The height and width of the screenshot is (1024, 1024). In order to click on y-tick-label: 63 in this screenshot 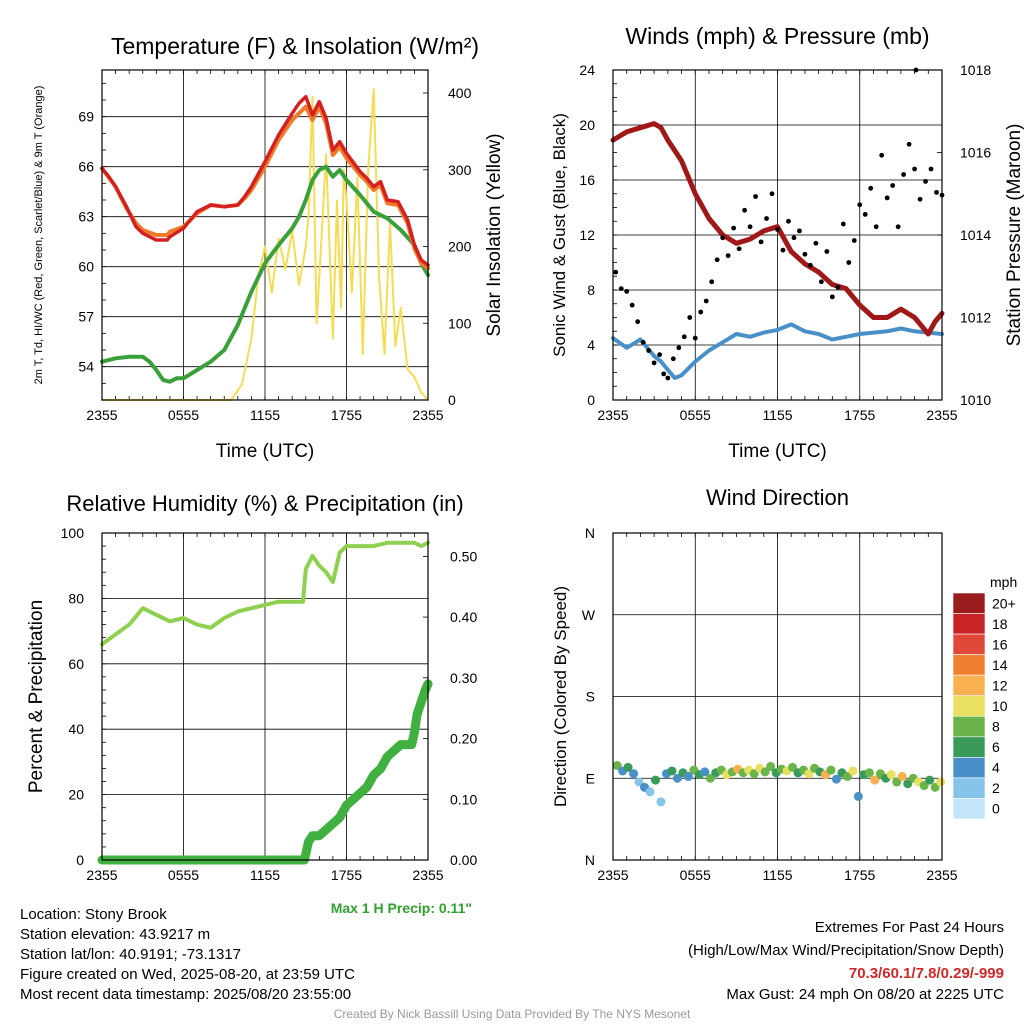, I will do `click(86, 217)`.